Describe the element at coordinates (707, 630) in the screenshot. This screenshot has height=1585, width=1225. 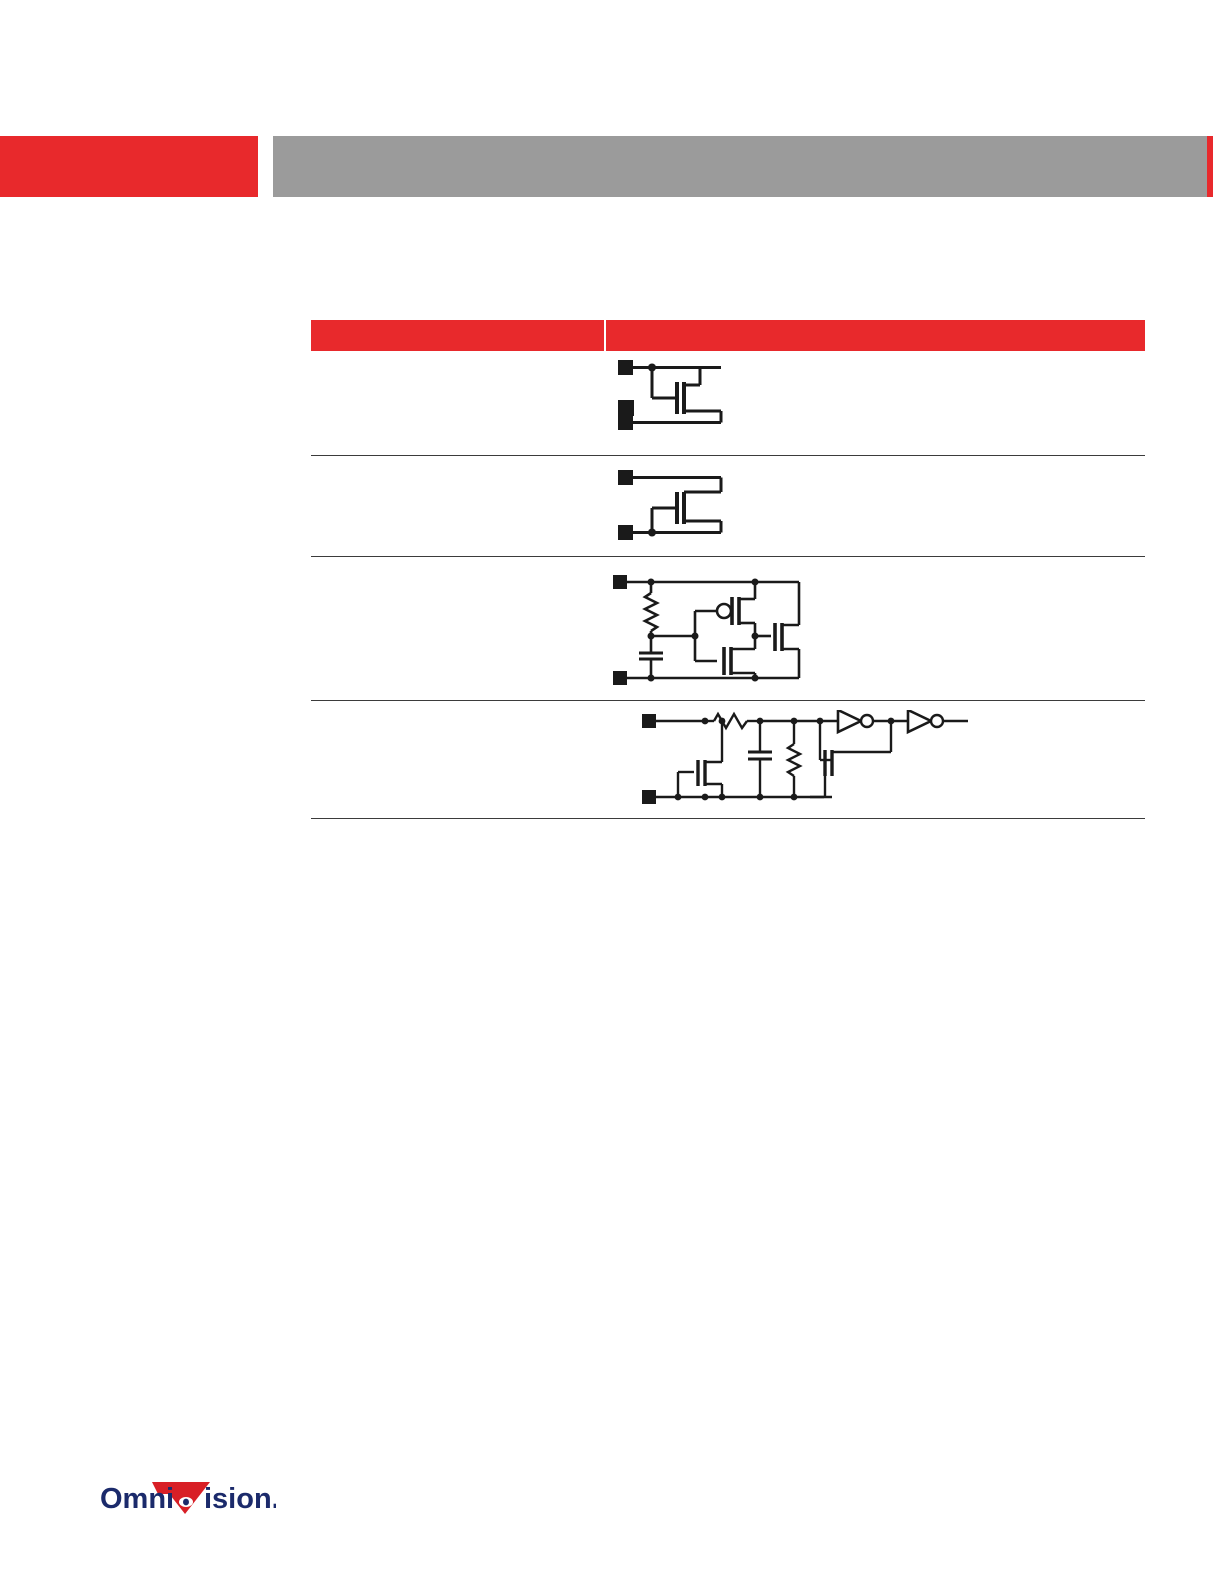
I see `circuit-rc-inverter-nmos` at that location.